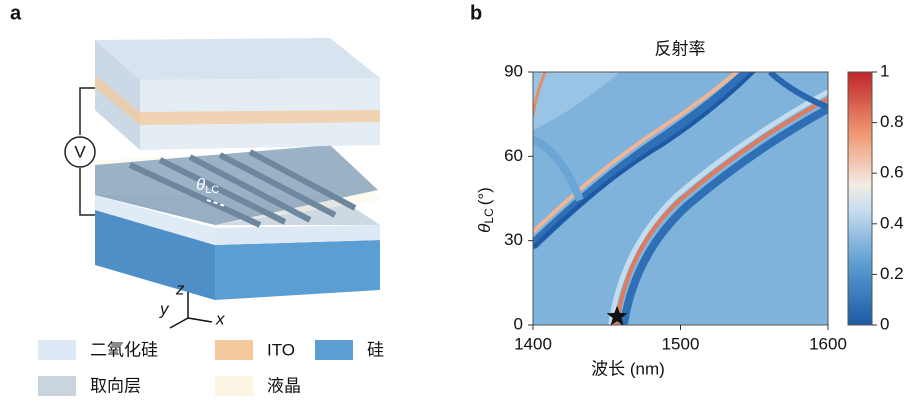 This screenshot has width=909, height=403. Describe the element at coordinates (513, 155) in the screenshot. I see `y-tick-label: 60` at that location.